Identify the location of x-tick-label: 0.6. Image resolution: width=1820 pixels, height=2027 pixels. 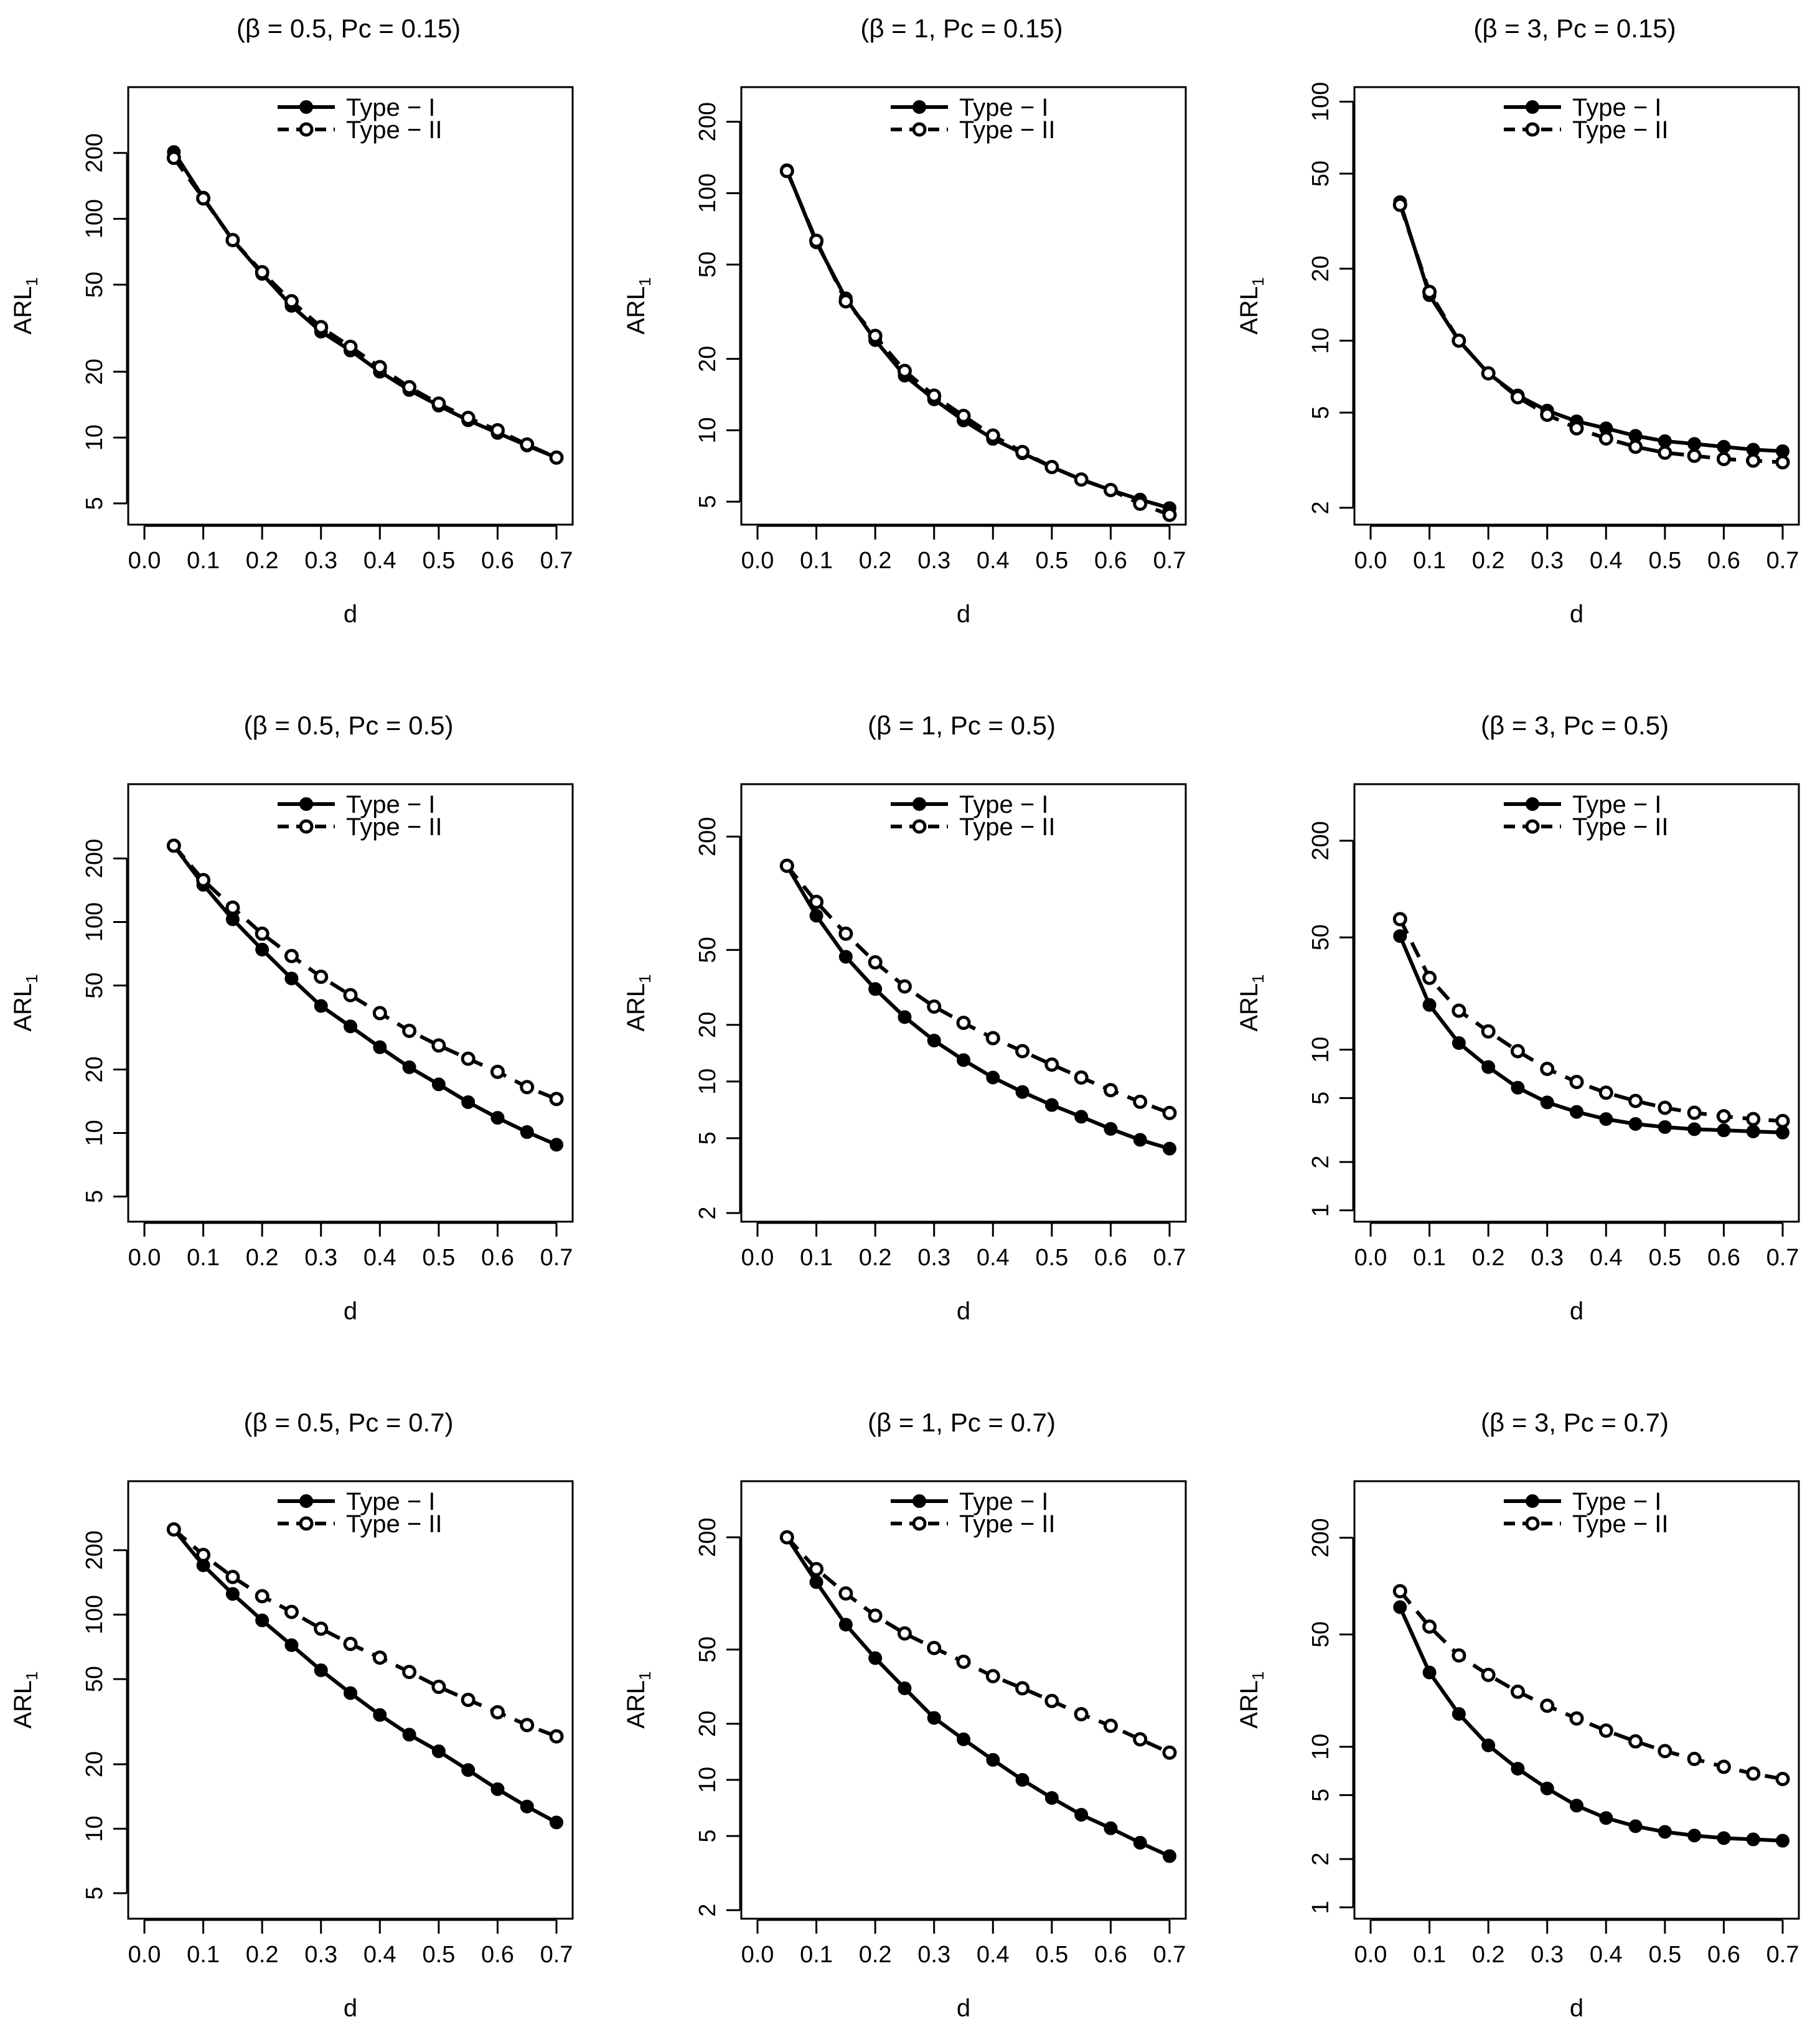
(1723, 1955).